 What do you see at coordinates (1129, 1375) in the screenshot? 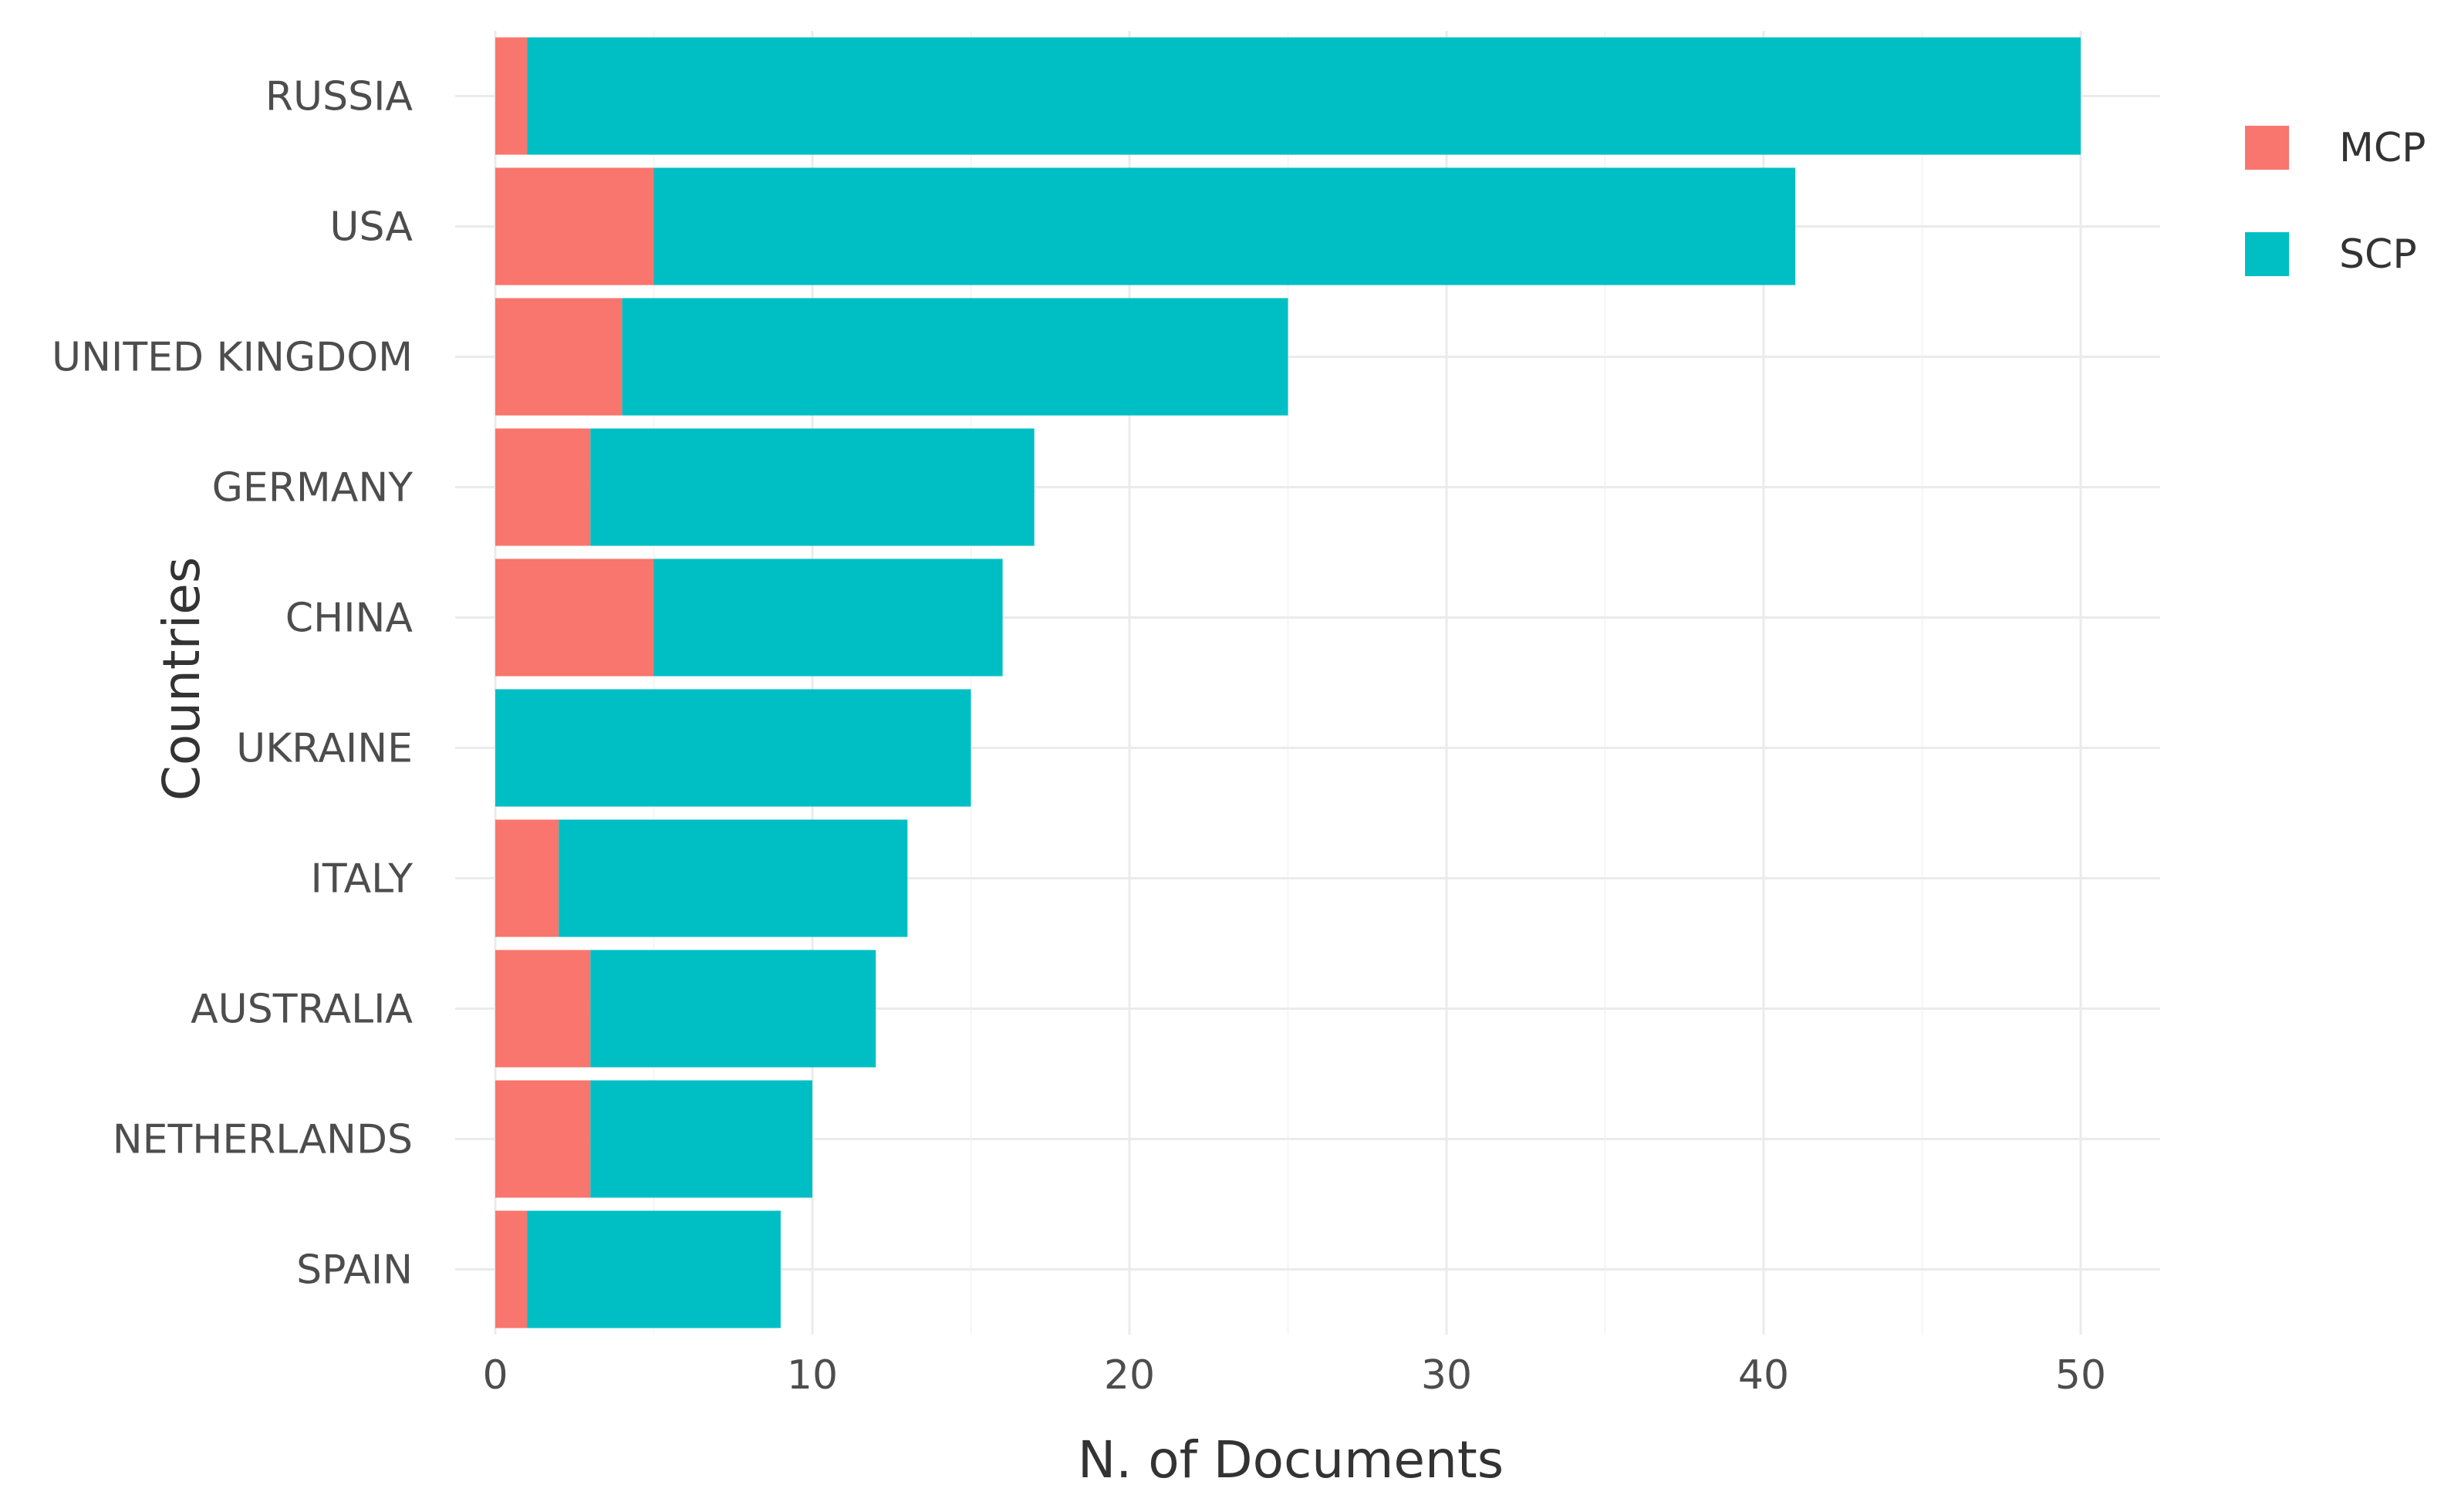
I see `x-tick-label: 20` at bounding box center [1129, 1375].